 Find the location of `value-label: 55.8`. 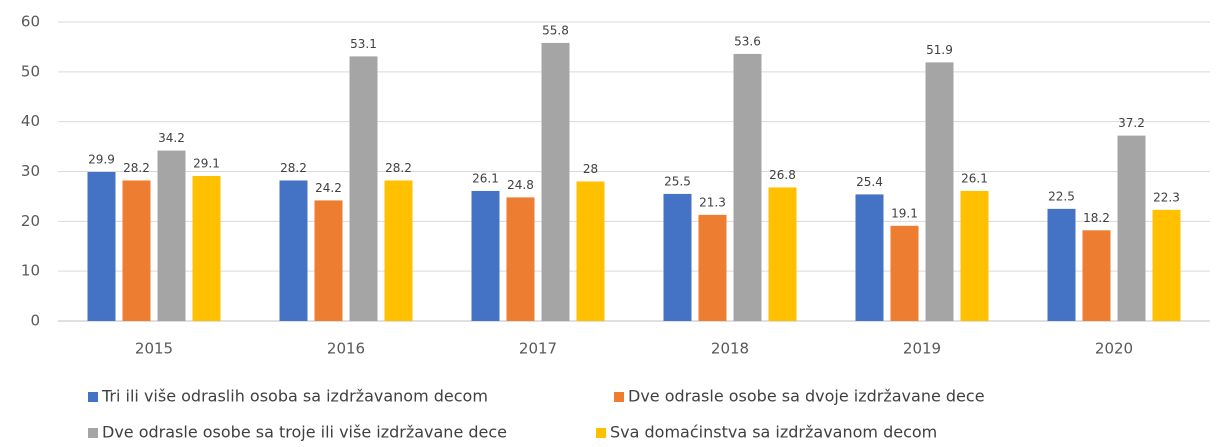

value-label: 55.8 is located at coordinates (555, 30).